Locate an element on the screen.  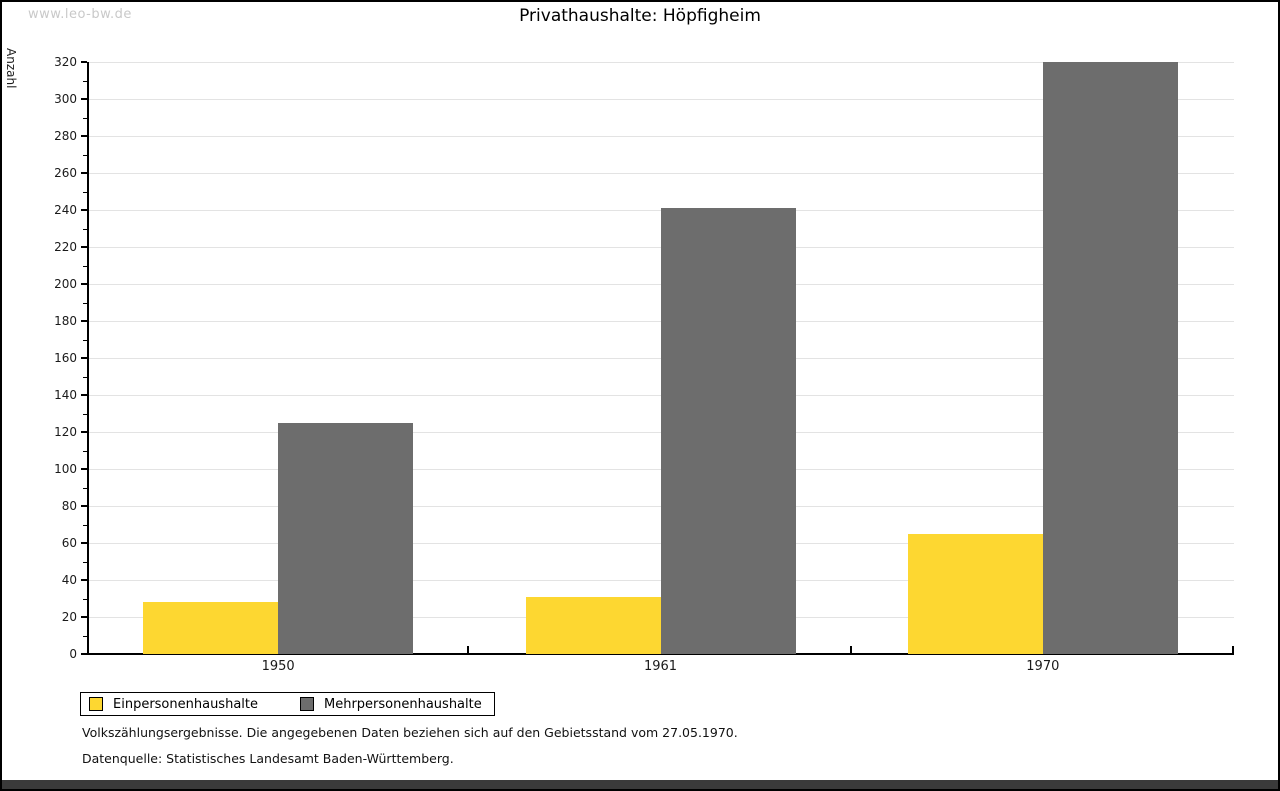
y-tick-label: 80 is located at coordinates (69, 506).